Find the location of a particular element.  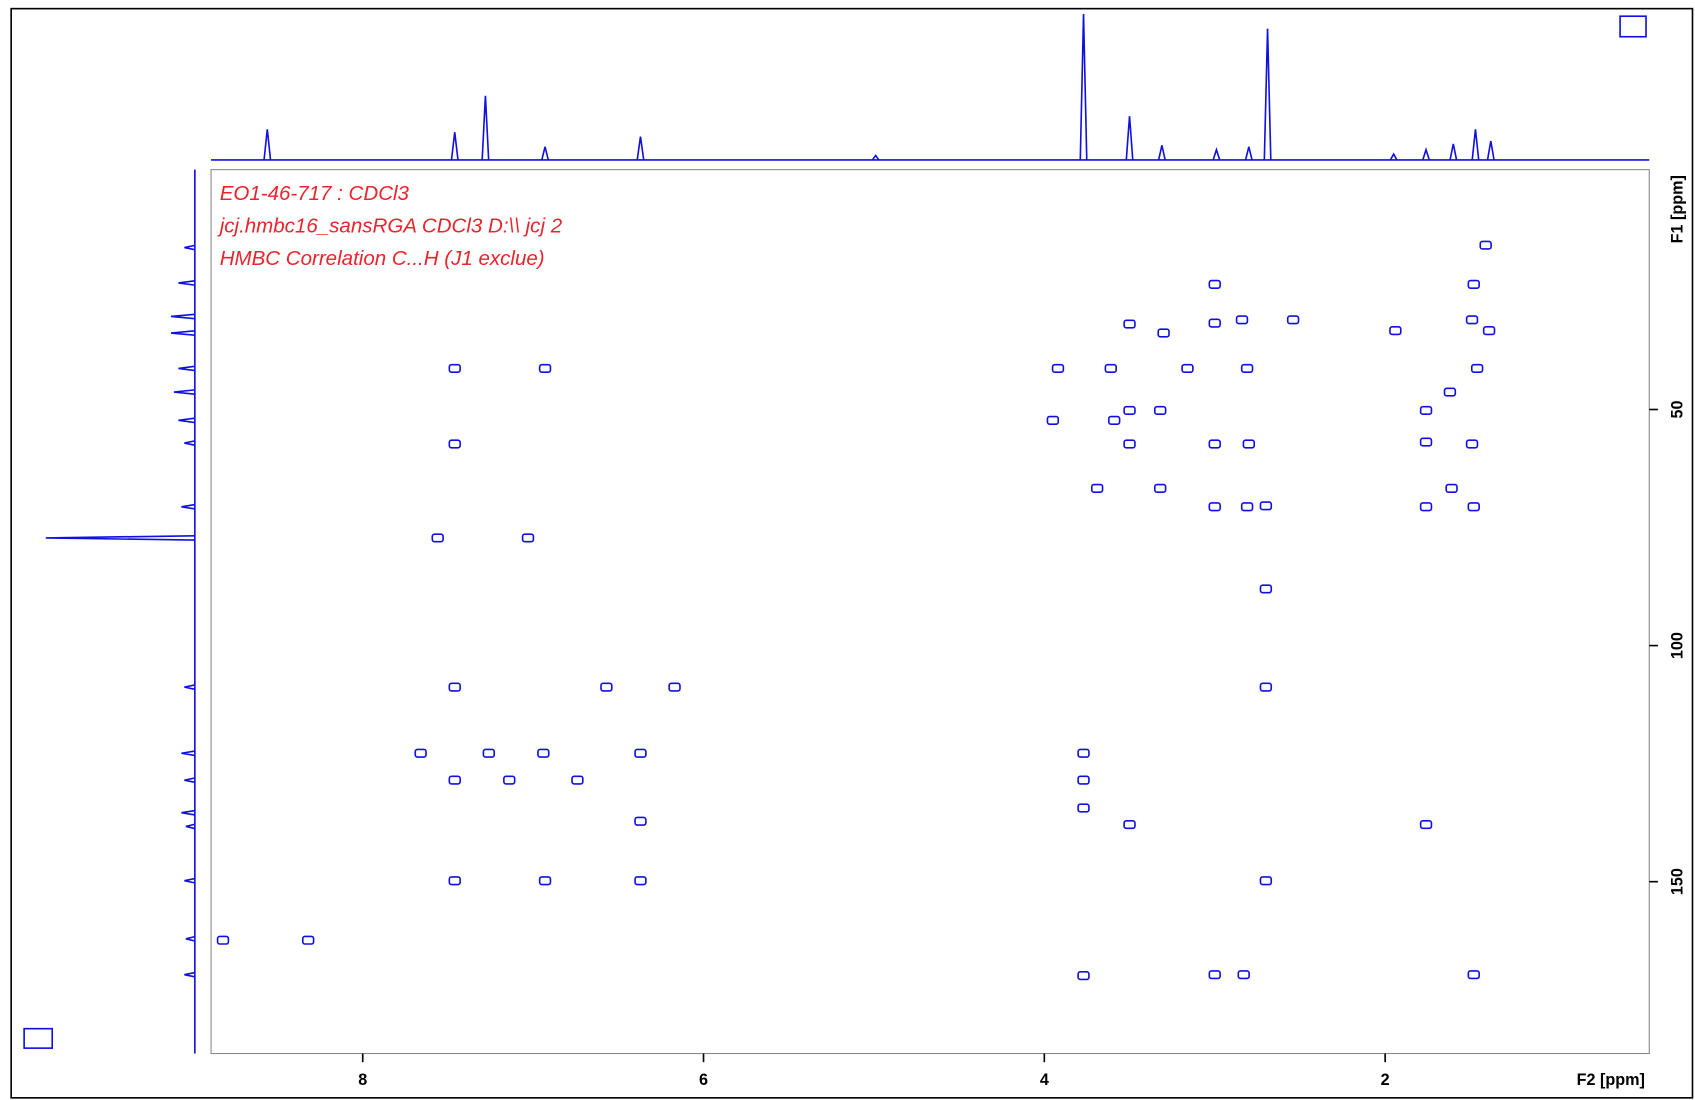

annotation: EO1-46-717 : CDCl3 is located at coordinates (315, 193).